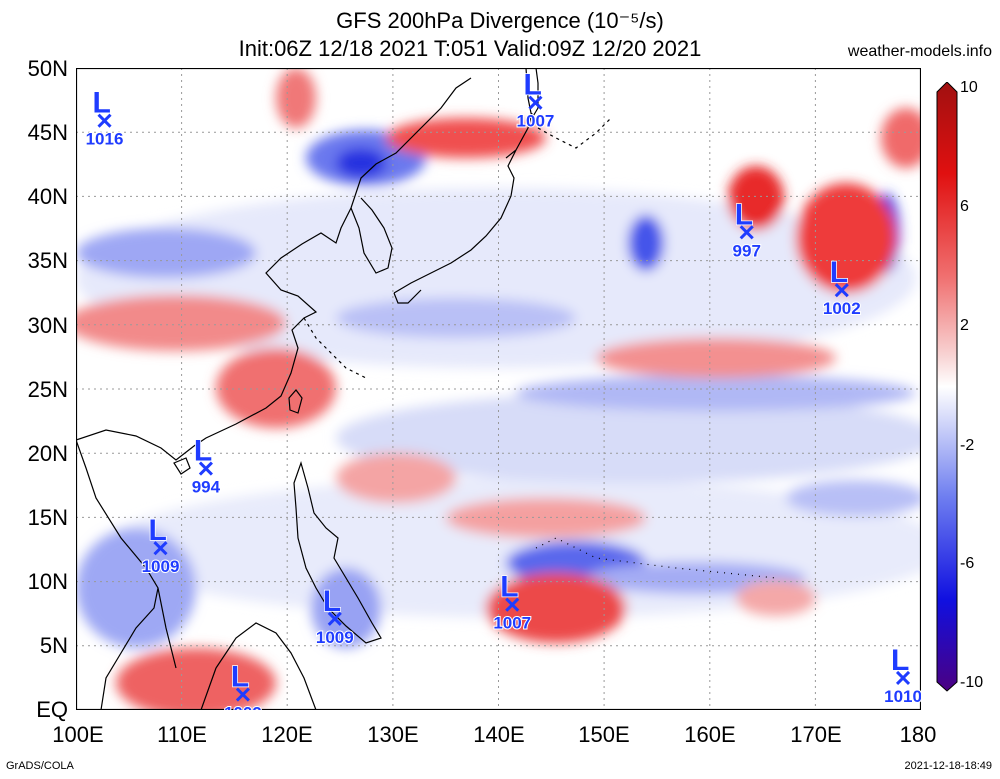  What do you see at coordinates (656, 558) in the screenshot?
I see `micronesia-islands` at bounding box center [656, 558].